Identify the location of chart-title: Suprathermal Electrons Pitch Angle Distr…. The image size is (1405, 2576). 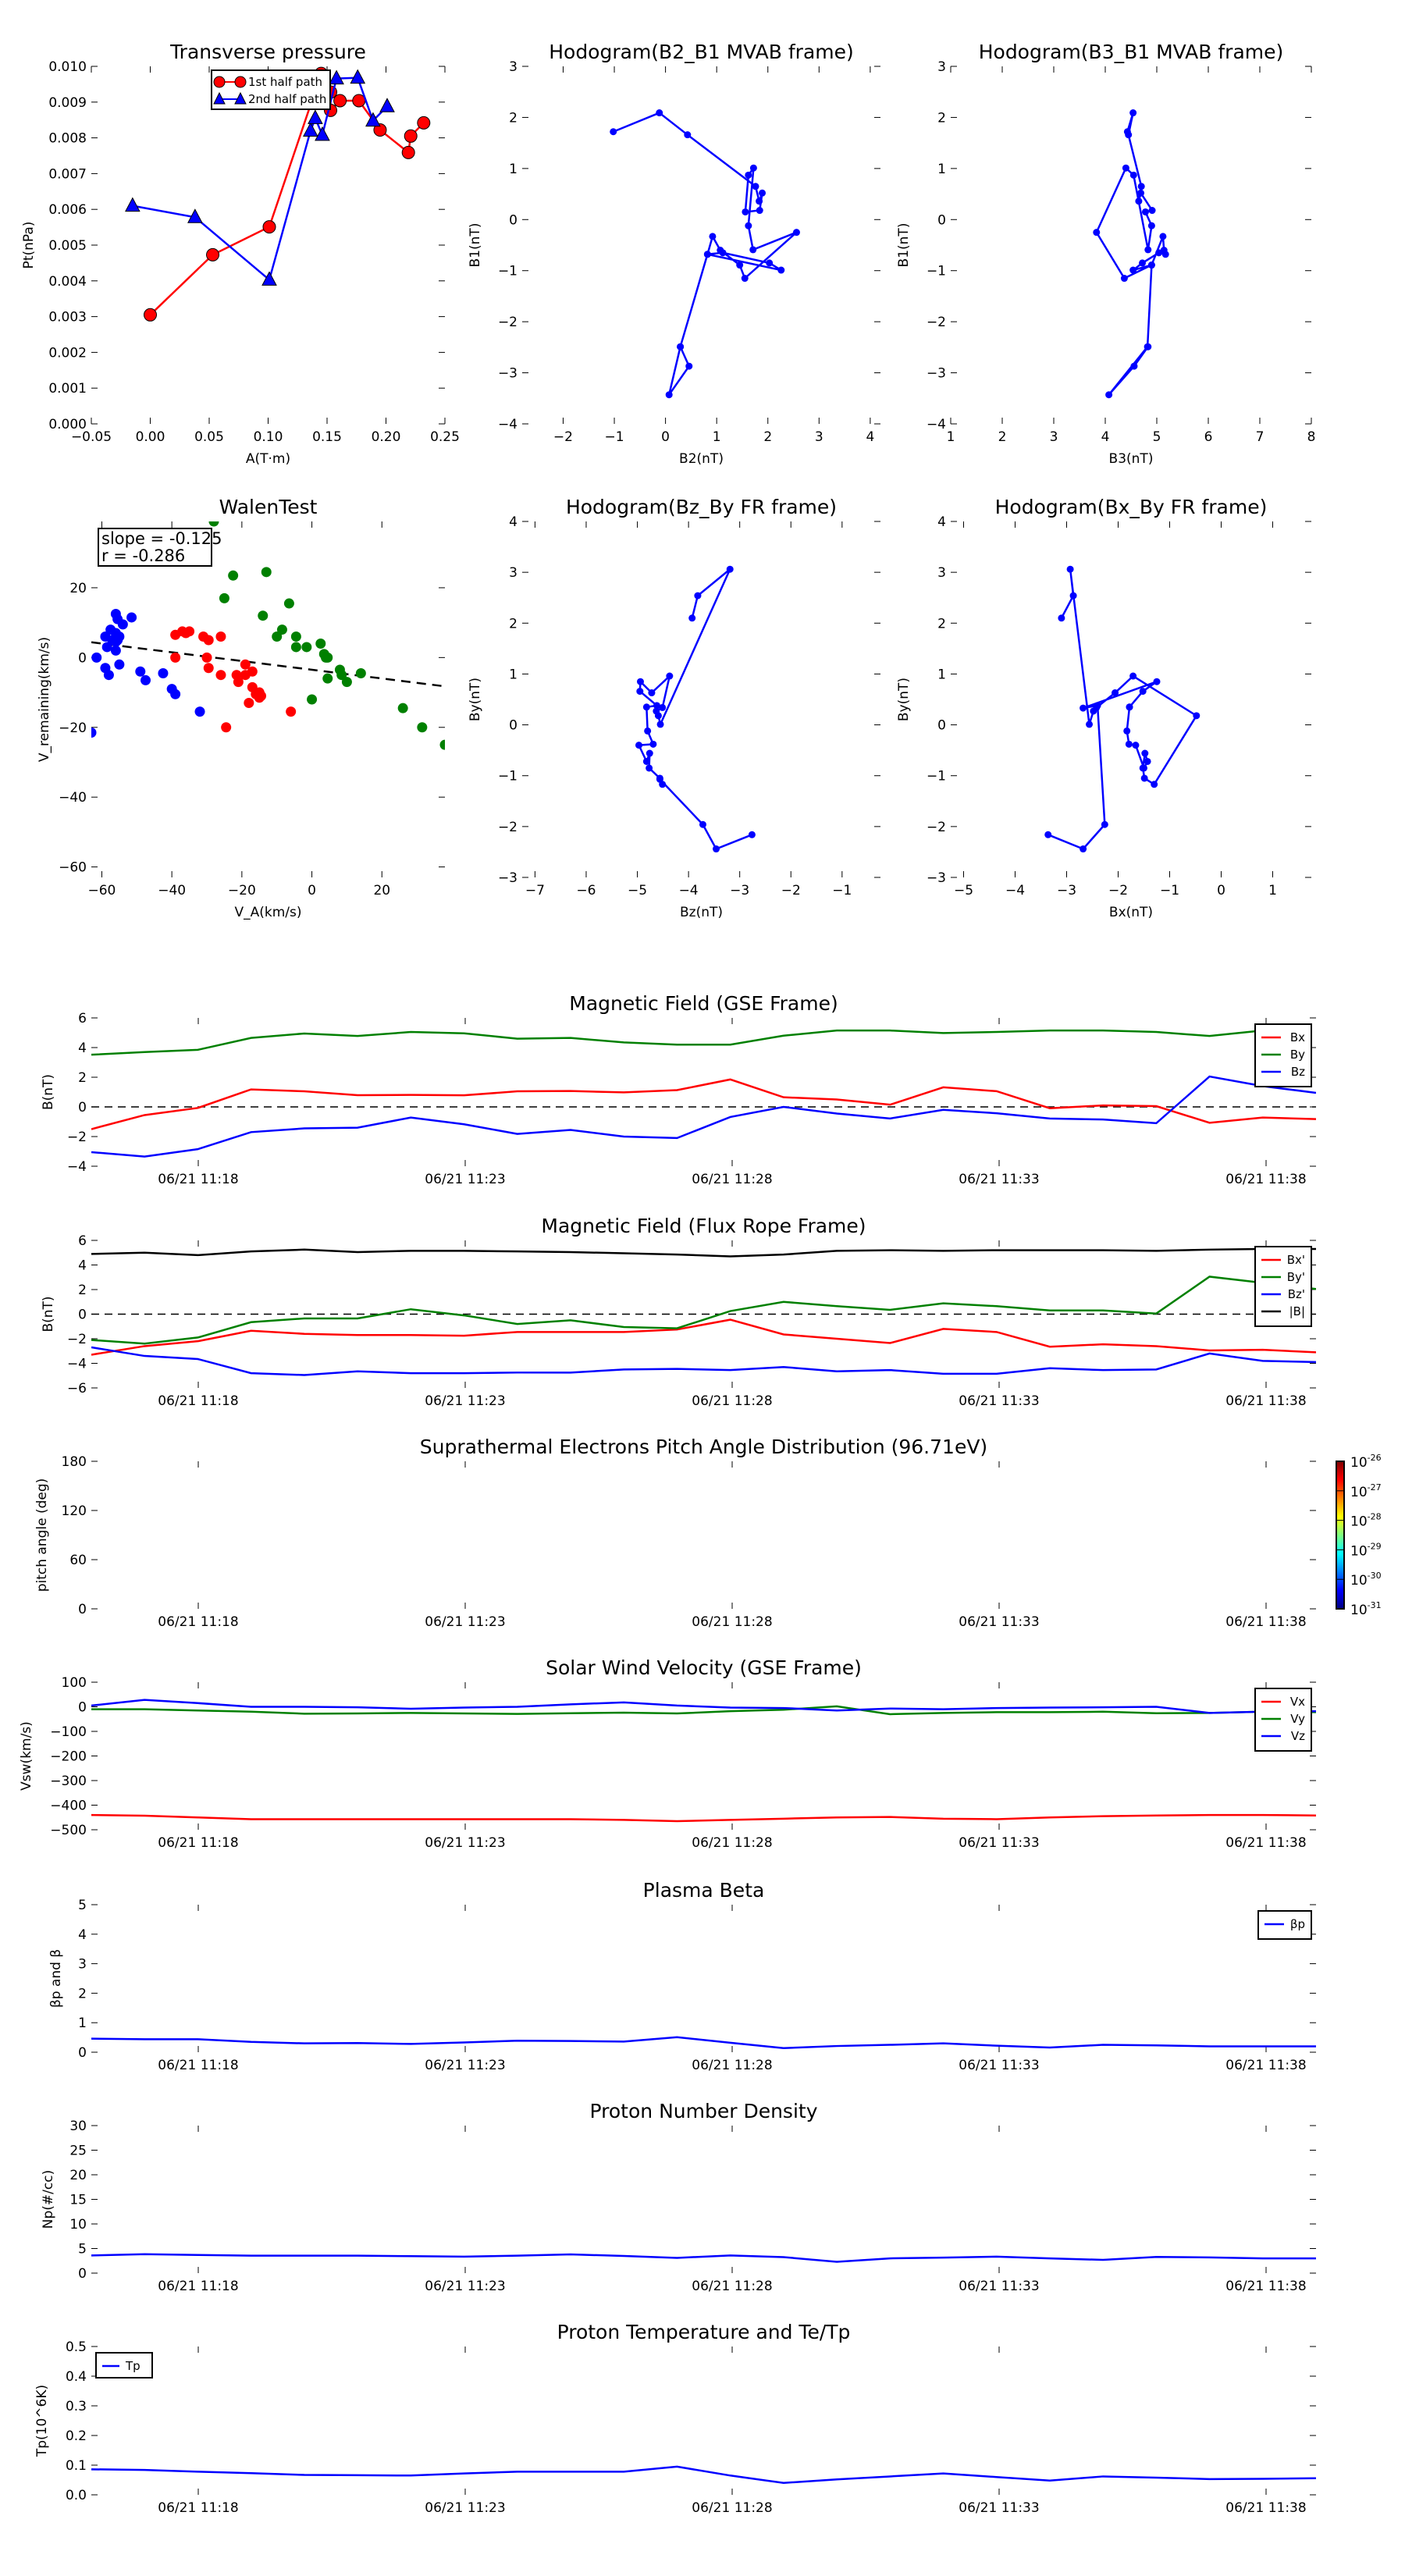
(704, 1447).